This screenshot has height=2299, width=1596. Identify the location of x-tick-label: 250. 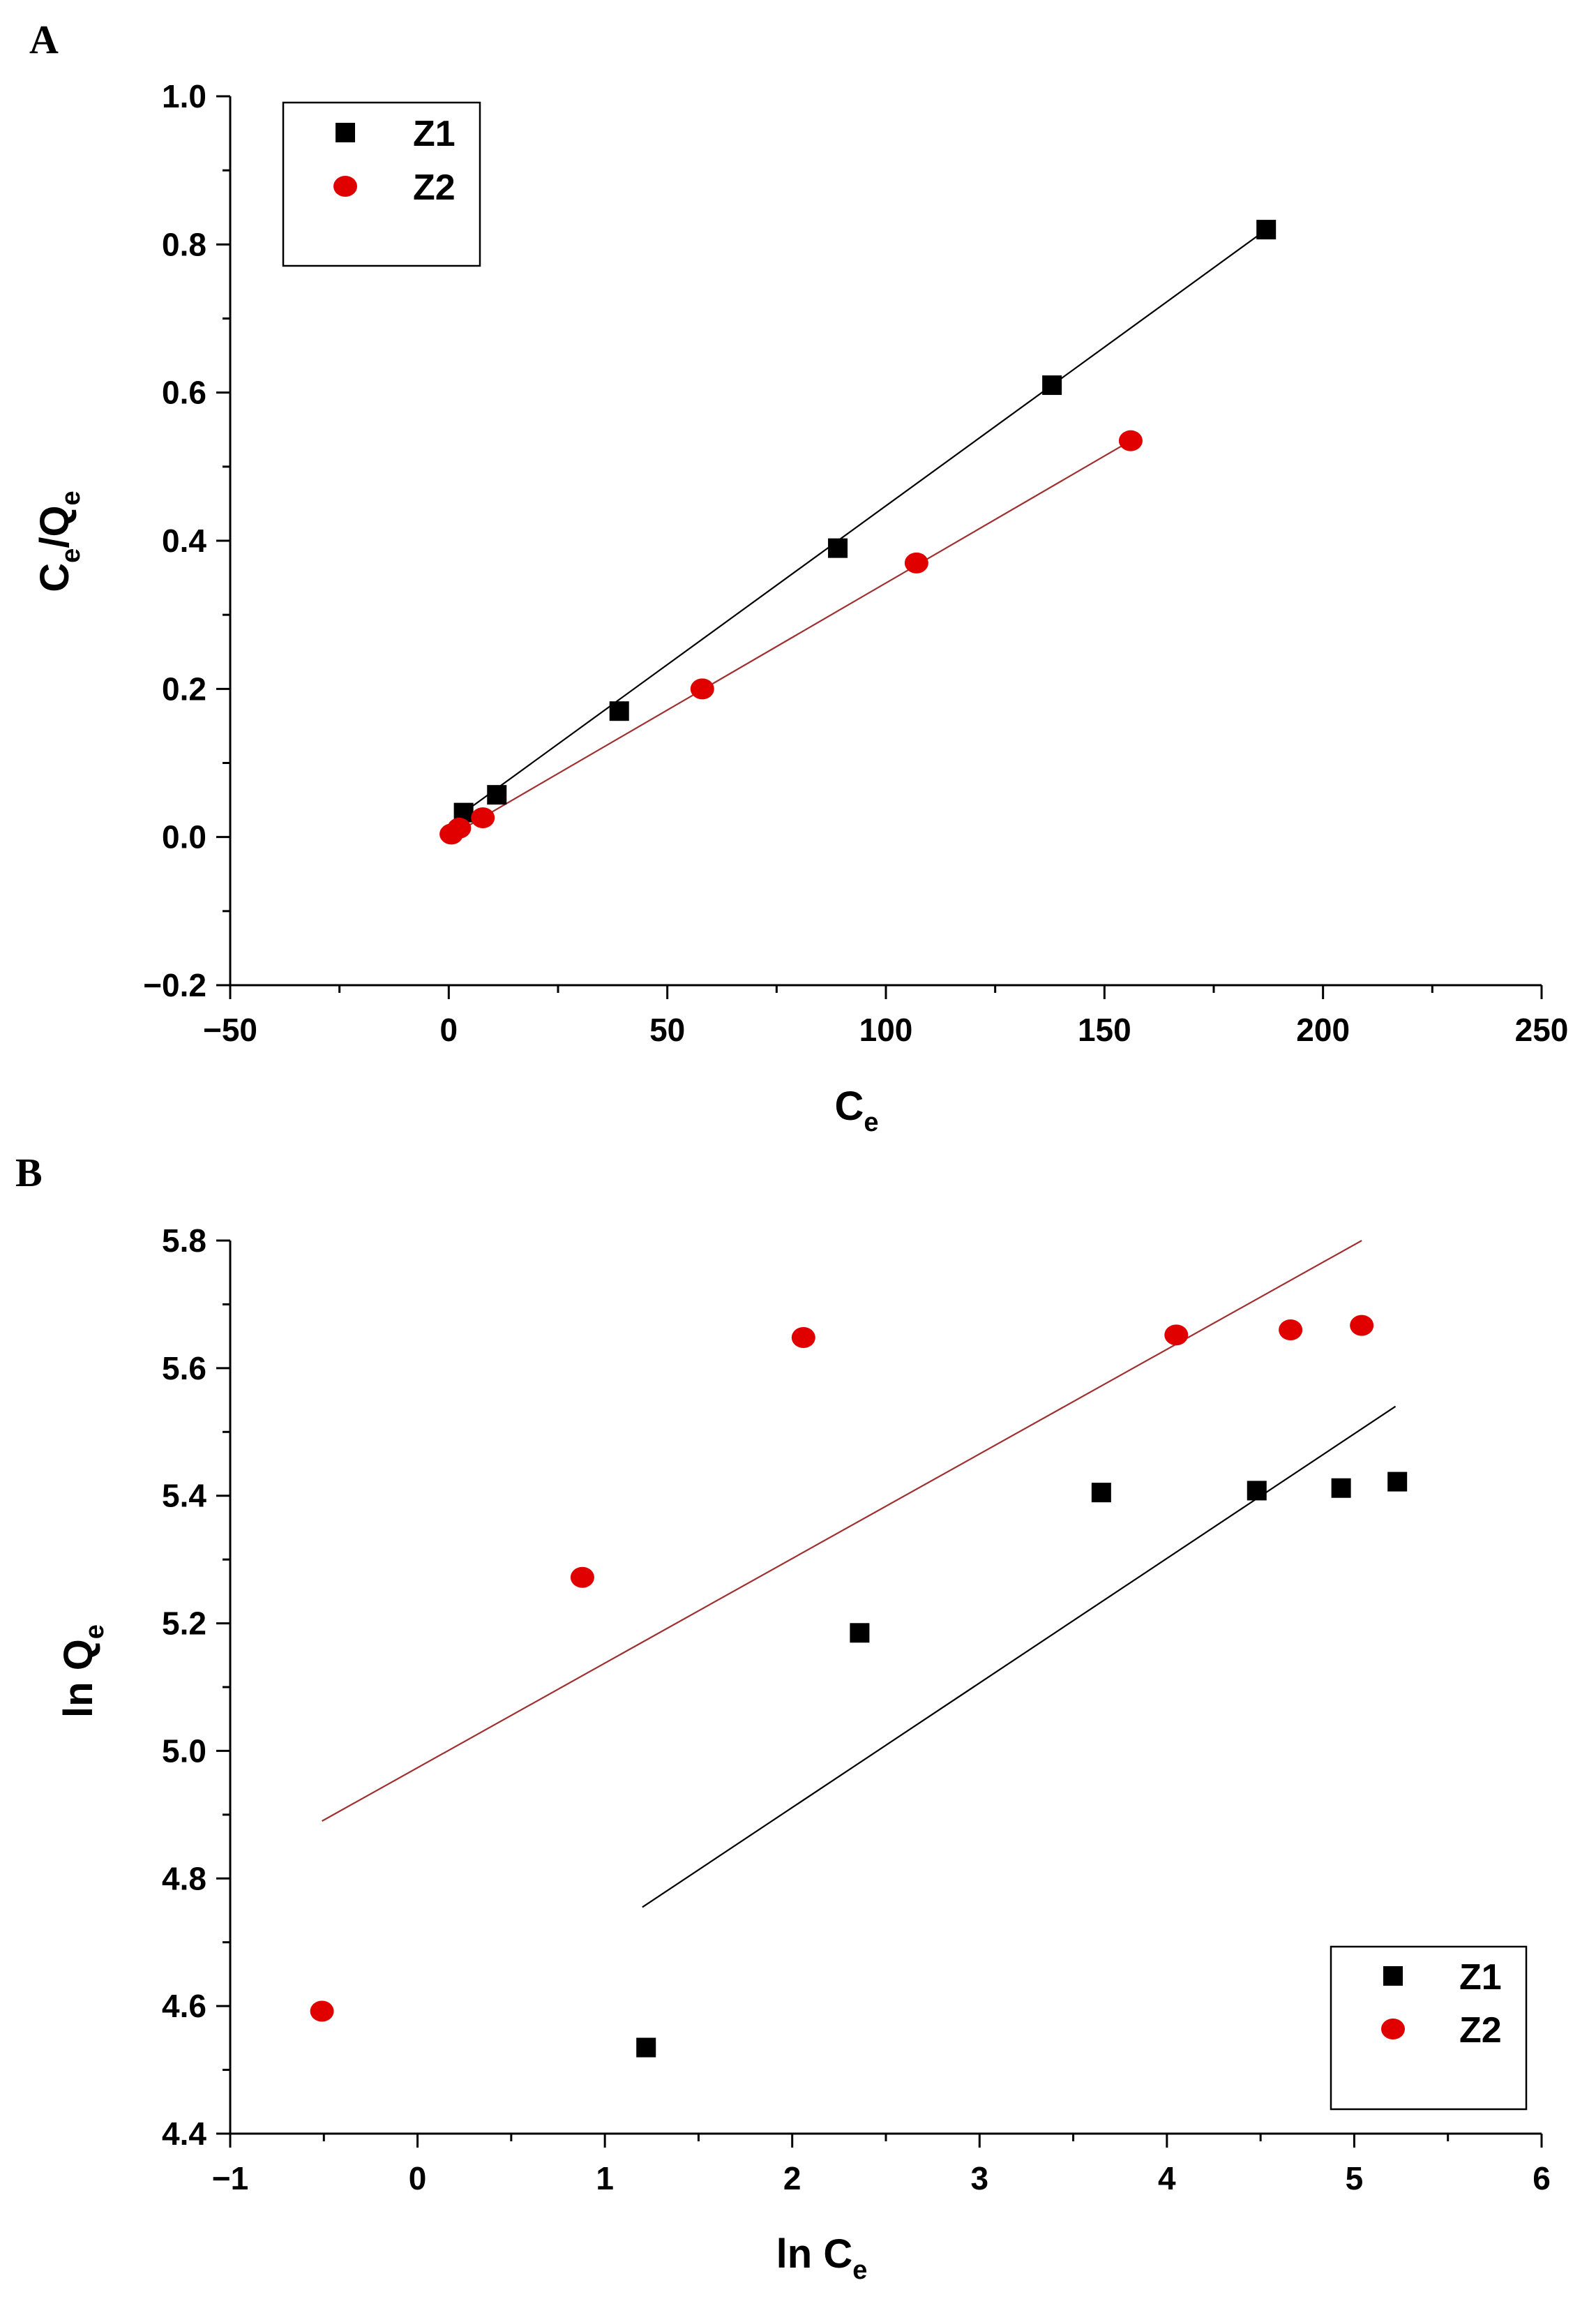
(1542, 1030).